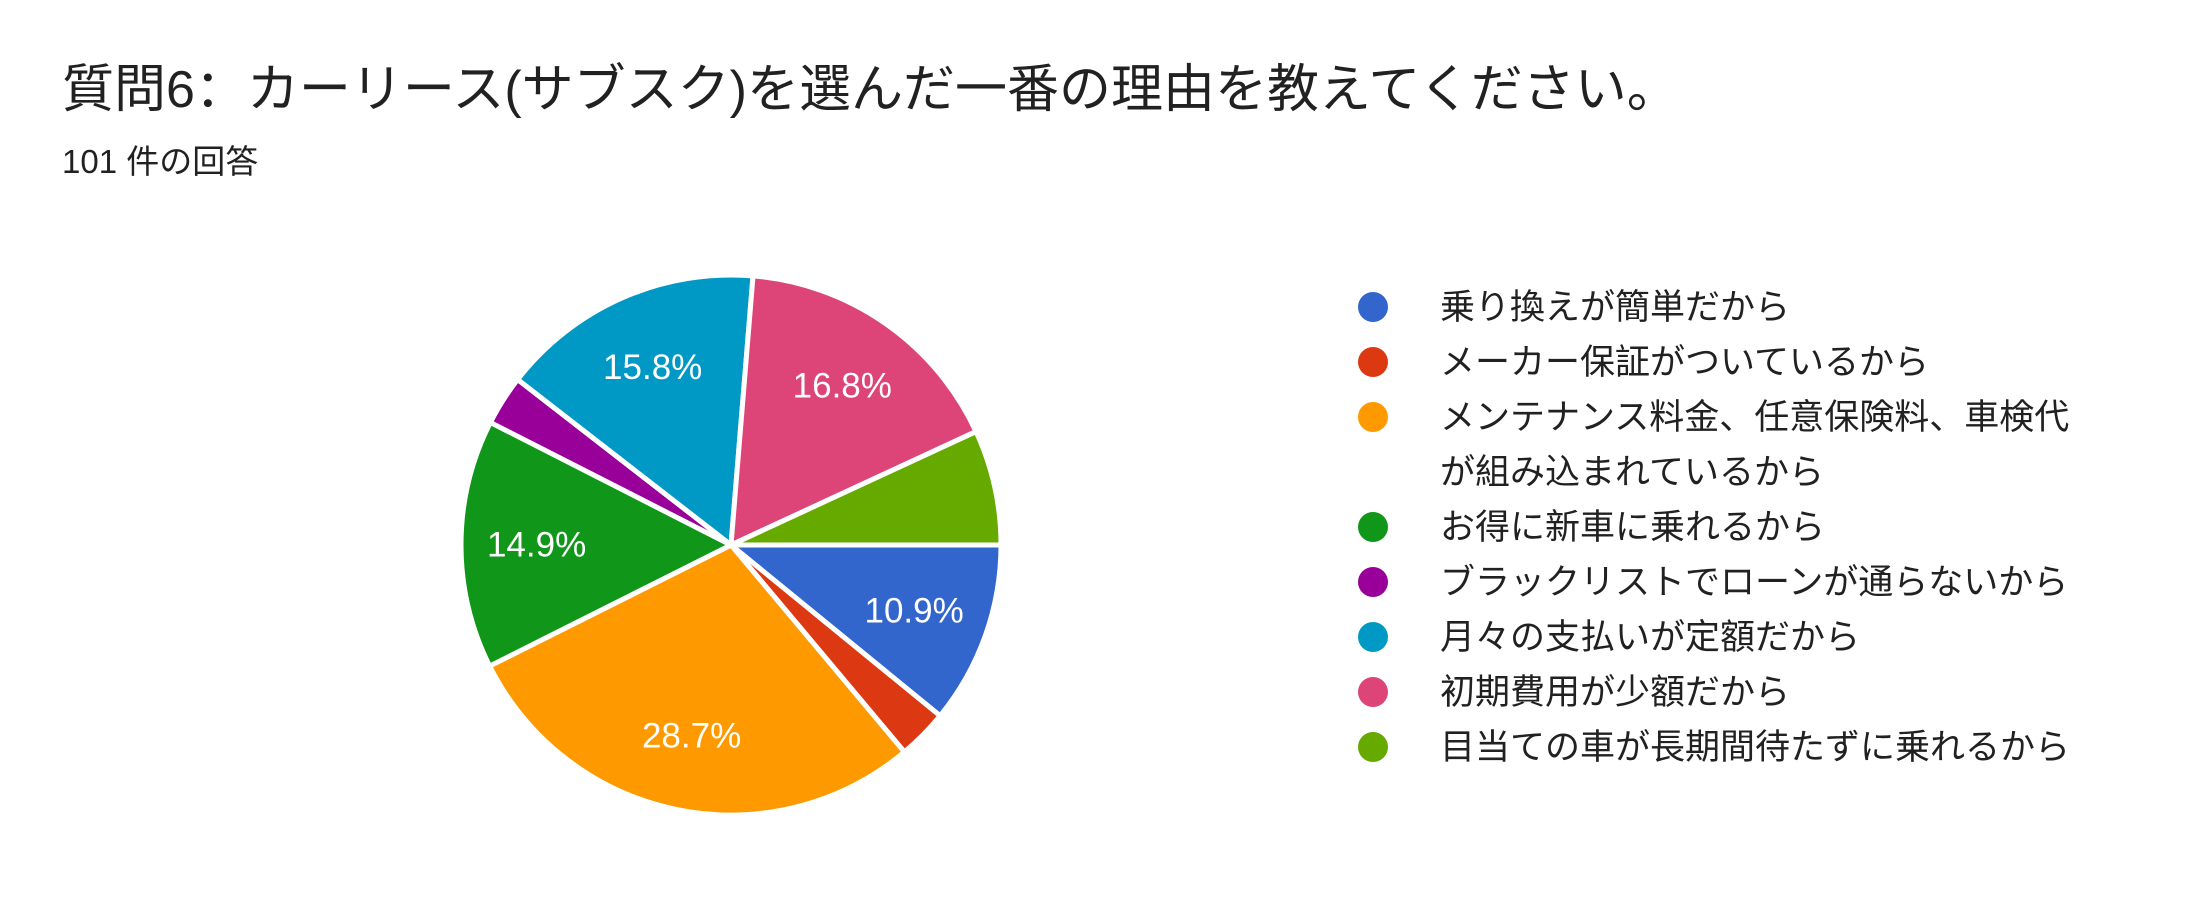 The width and height of the screenshot is (2196, 924). What do you see at coordinates (1615, 307) in the screenshot?
I see `legend-label: 乗り換えが簡単だから` at bounding box center [1615, 307].